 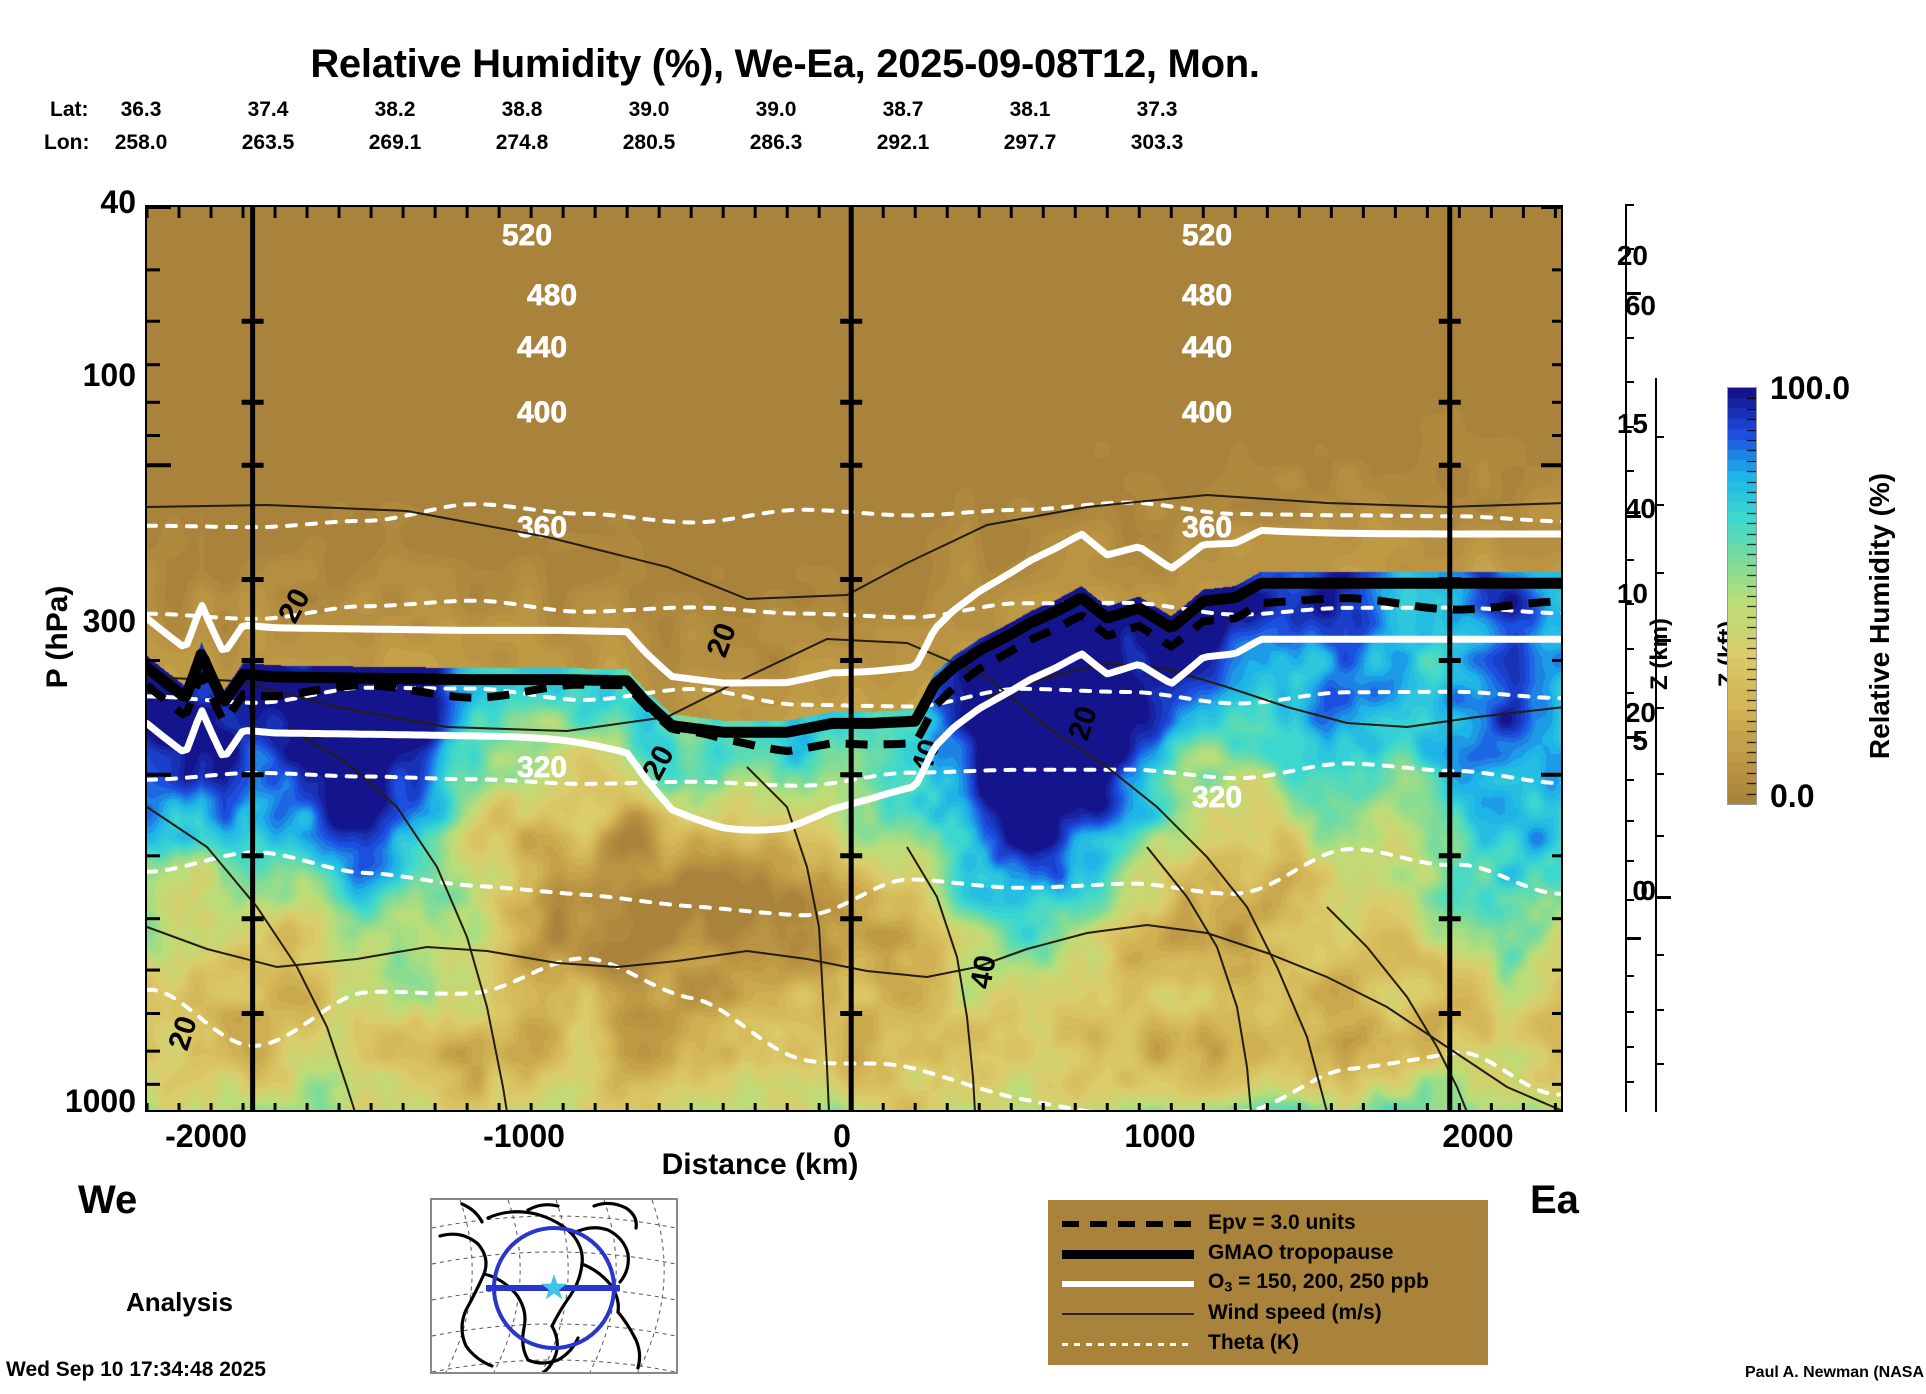 What do you see at coordinates (524, 1136) in the screenshot?
I see `x-tick-minus1000: -1000` at bounding box center [524, 1136].